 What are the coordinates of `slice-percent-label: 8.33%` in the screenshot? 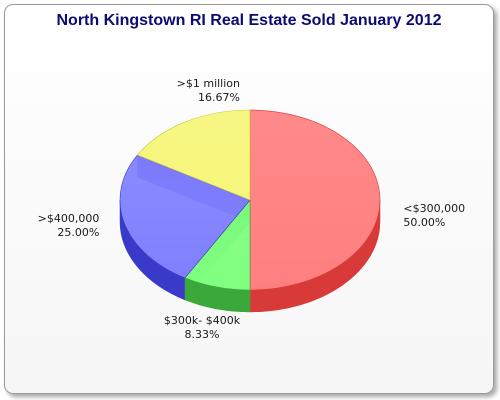 It's located at (202, 334).